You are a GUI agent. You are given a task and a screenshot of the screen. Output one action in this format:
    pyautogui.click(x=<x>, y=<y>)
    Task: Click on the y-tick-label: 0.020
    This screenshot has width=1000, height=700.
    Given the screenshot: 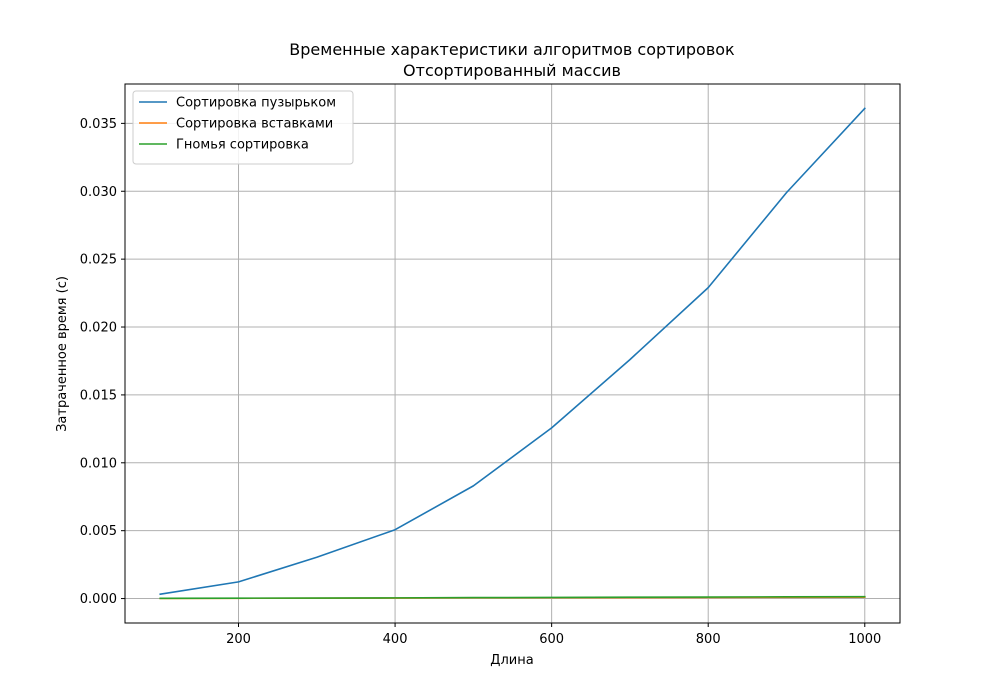 What is the action you would take?
    pyautogui.click(x=98, y=328)
    